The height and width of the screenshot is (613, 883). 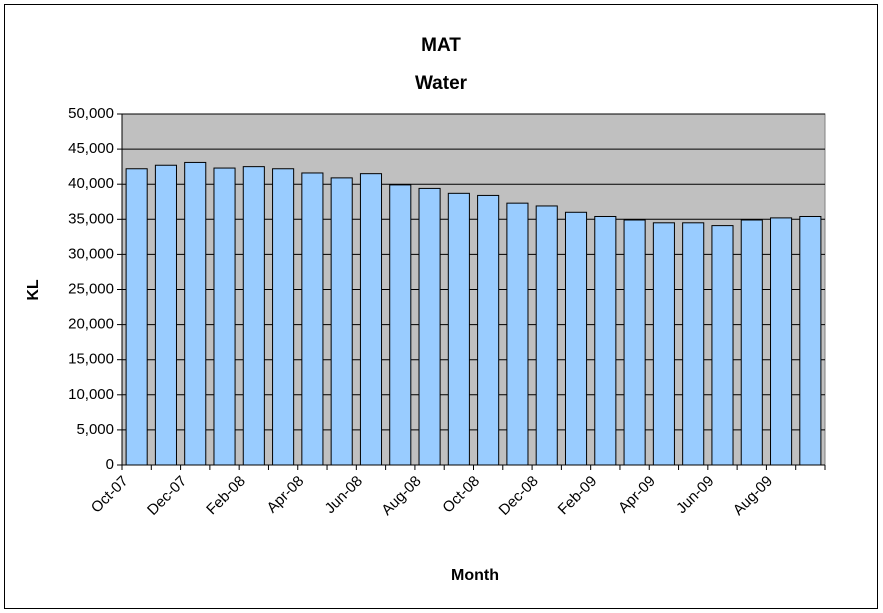 I want to click on y-tick-label: 0, so click(x=110, y=464).